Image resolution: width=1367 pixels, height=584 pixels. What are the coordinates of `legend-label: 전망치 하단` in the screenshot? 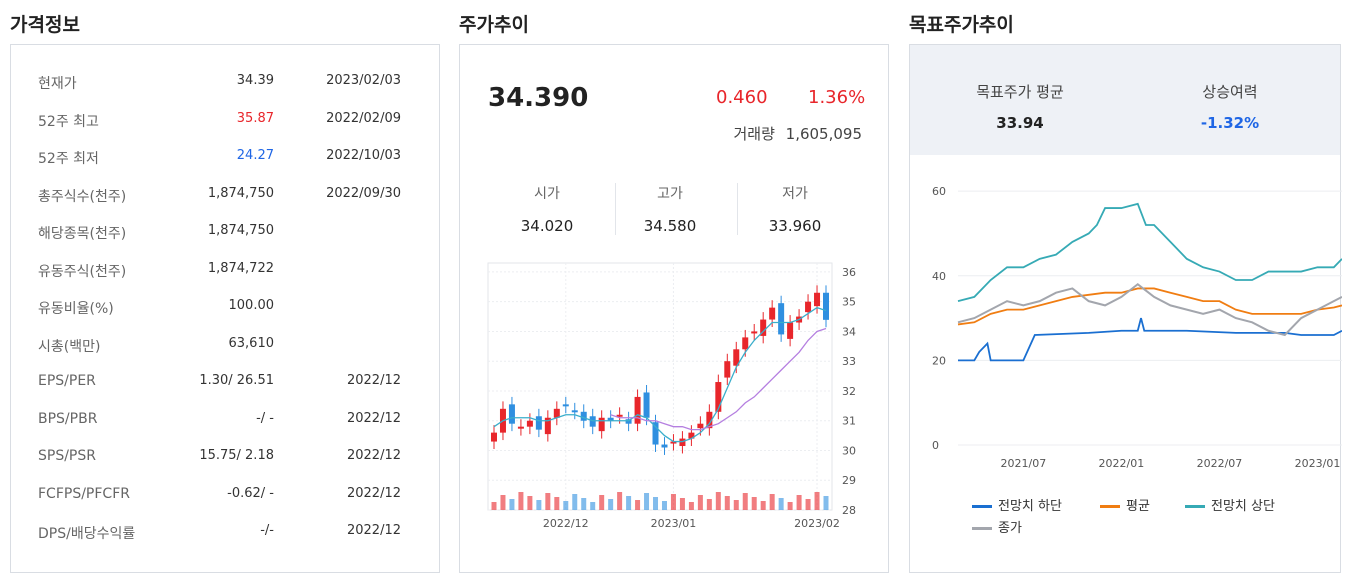 It's located at (1030, 506).